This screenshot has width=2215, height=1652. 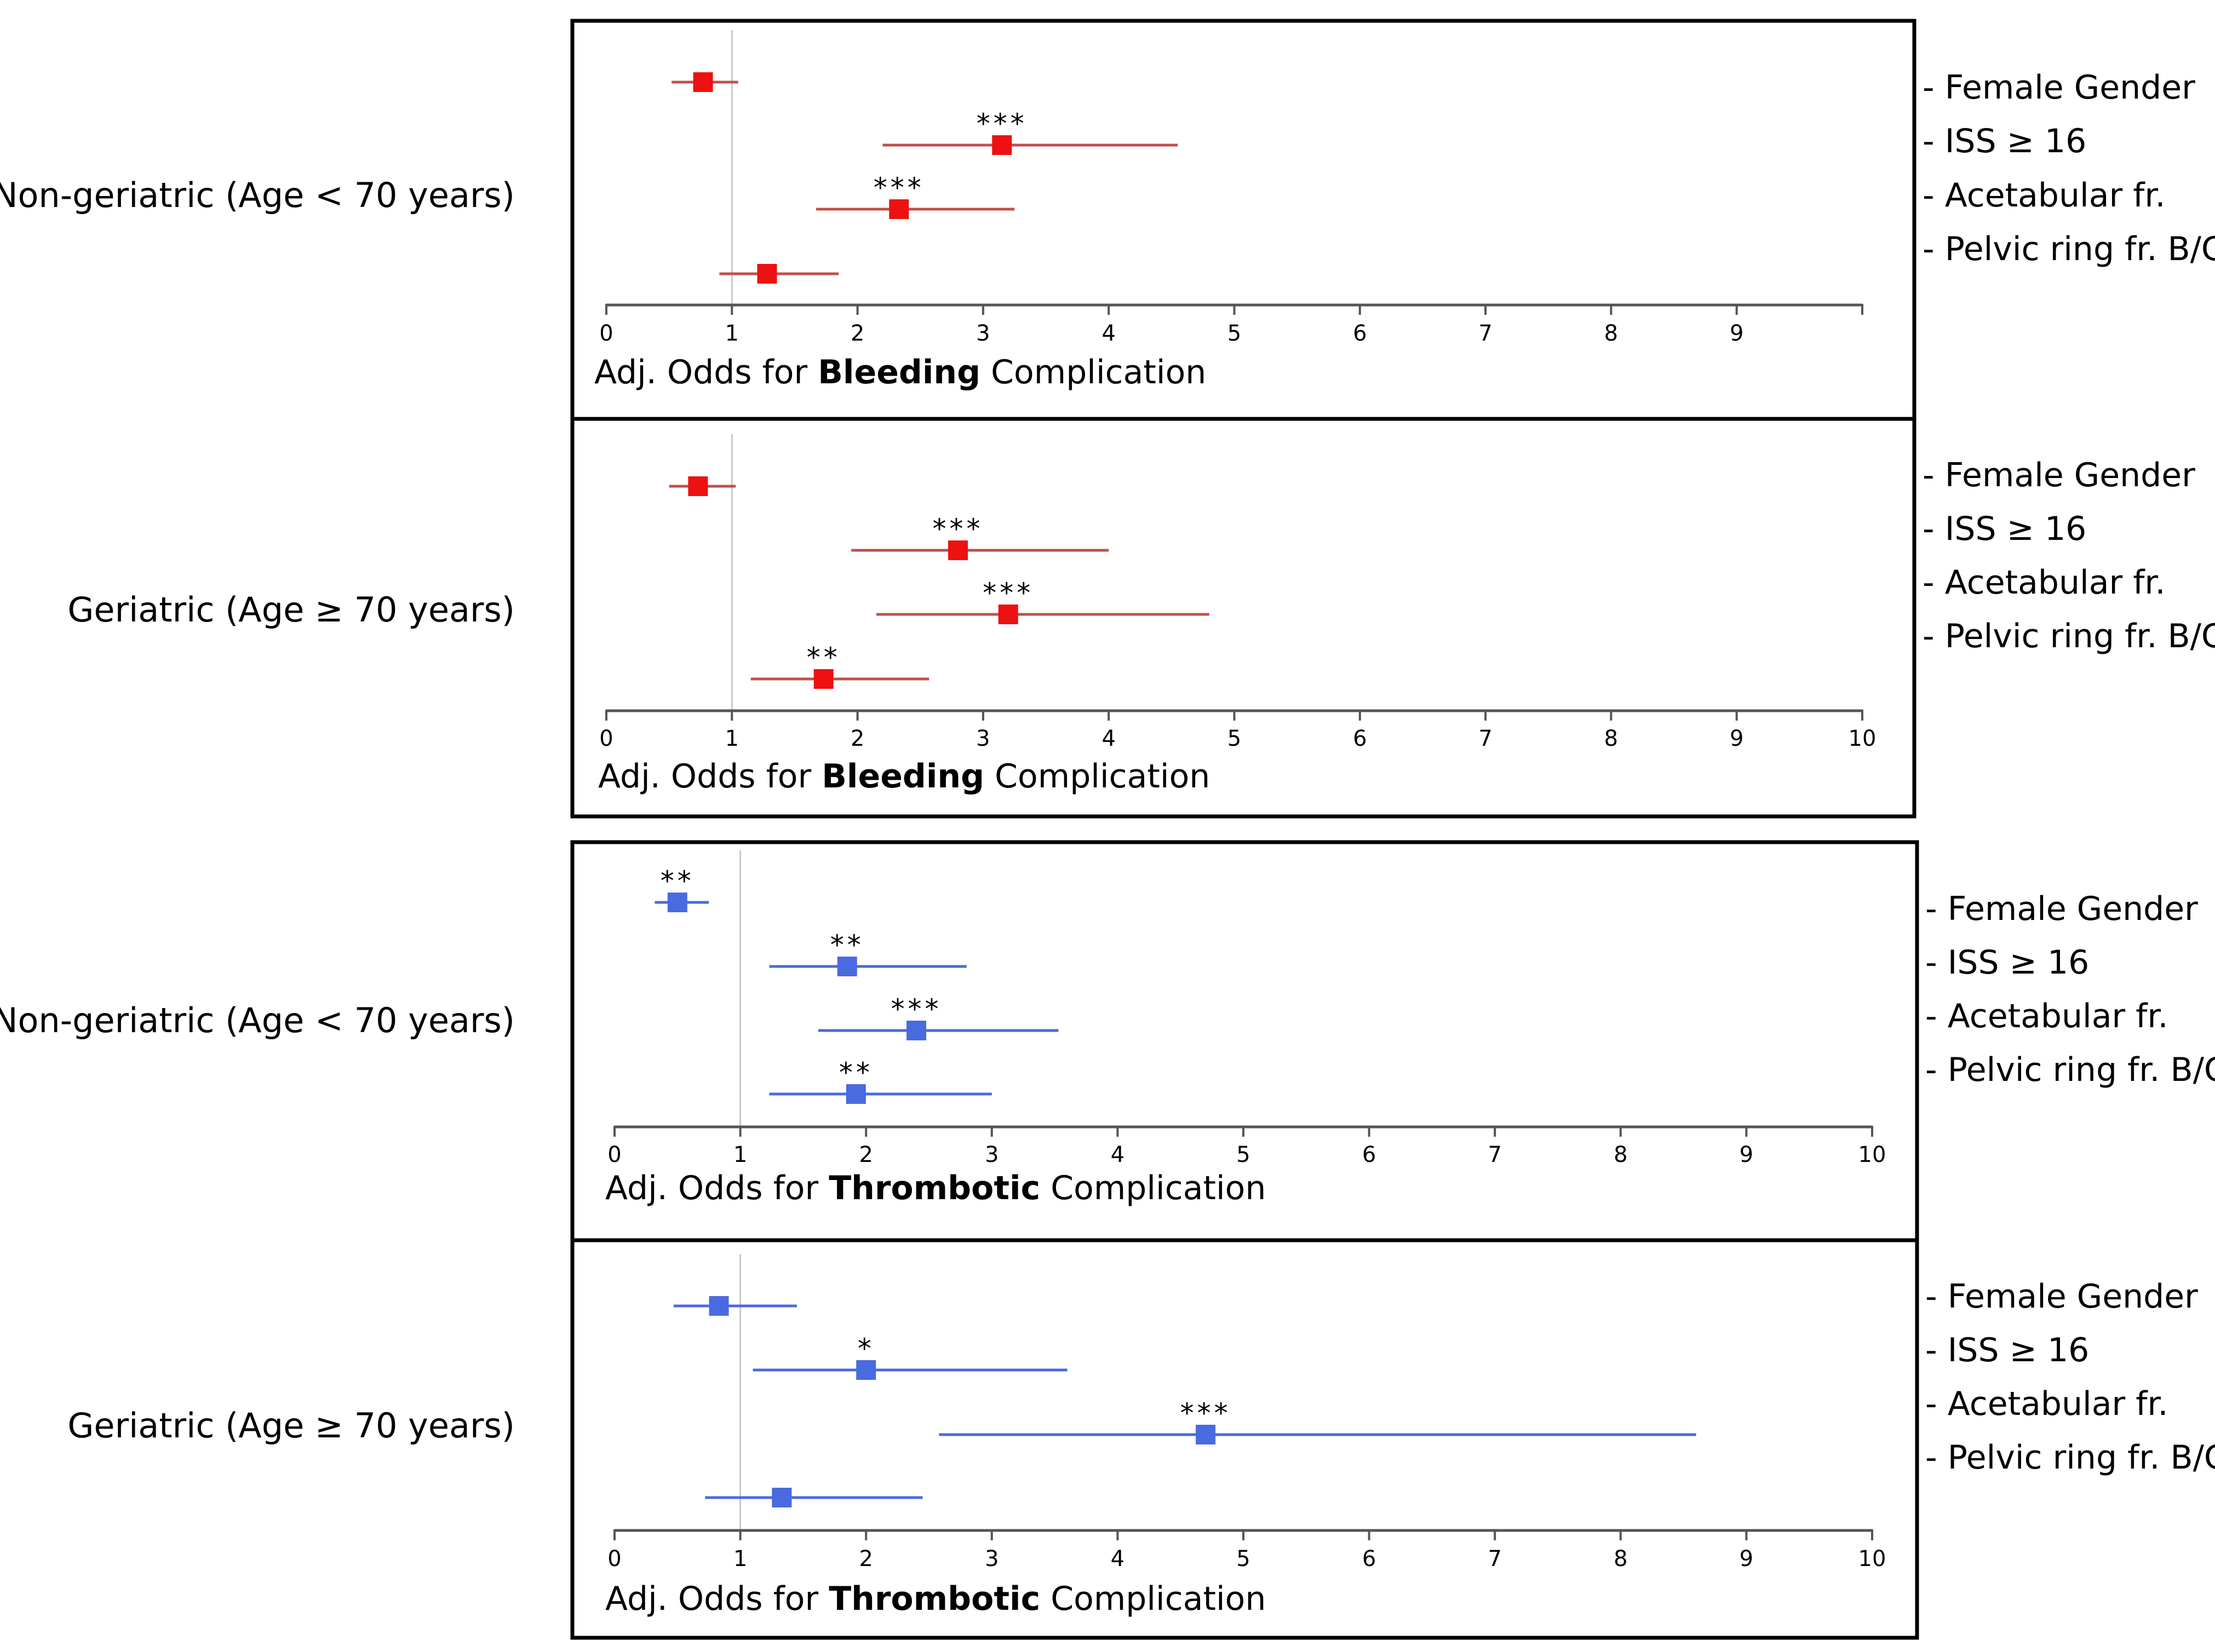 What do you see at coordinates (257, 195) in the screenshot?
I see `group-label-top-non-geriatric: Non-geriatric (Age < 70 years)` at bounding box center [257, 195].